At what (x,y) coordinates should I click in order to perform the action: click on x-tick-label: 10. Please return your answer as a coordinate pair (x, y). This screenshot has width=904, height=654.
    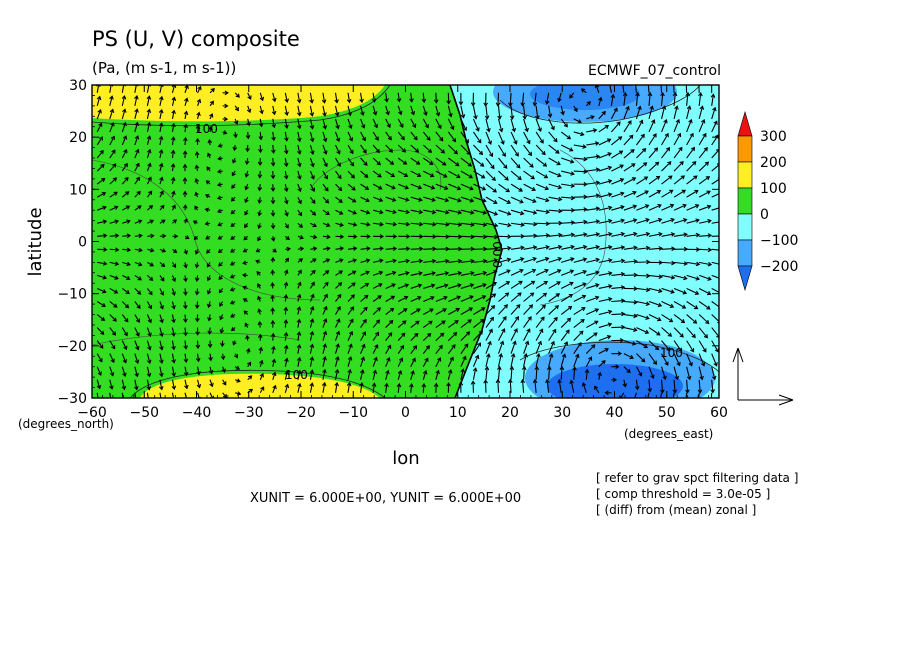
    Looking at the image, I should click on (458, 413).